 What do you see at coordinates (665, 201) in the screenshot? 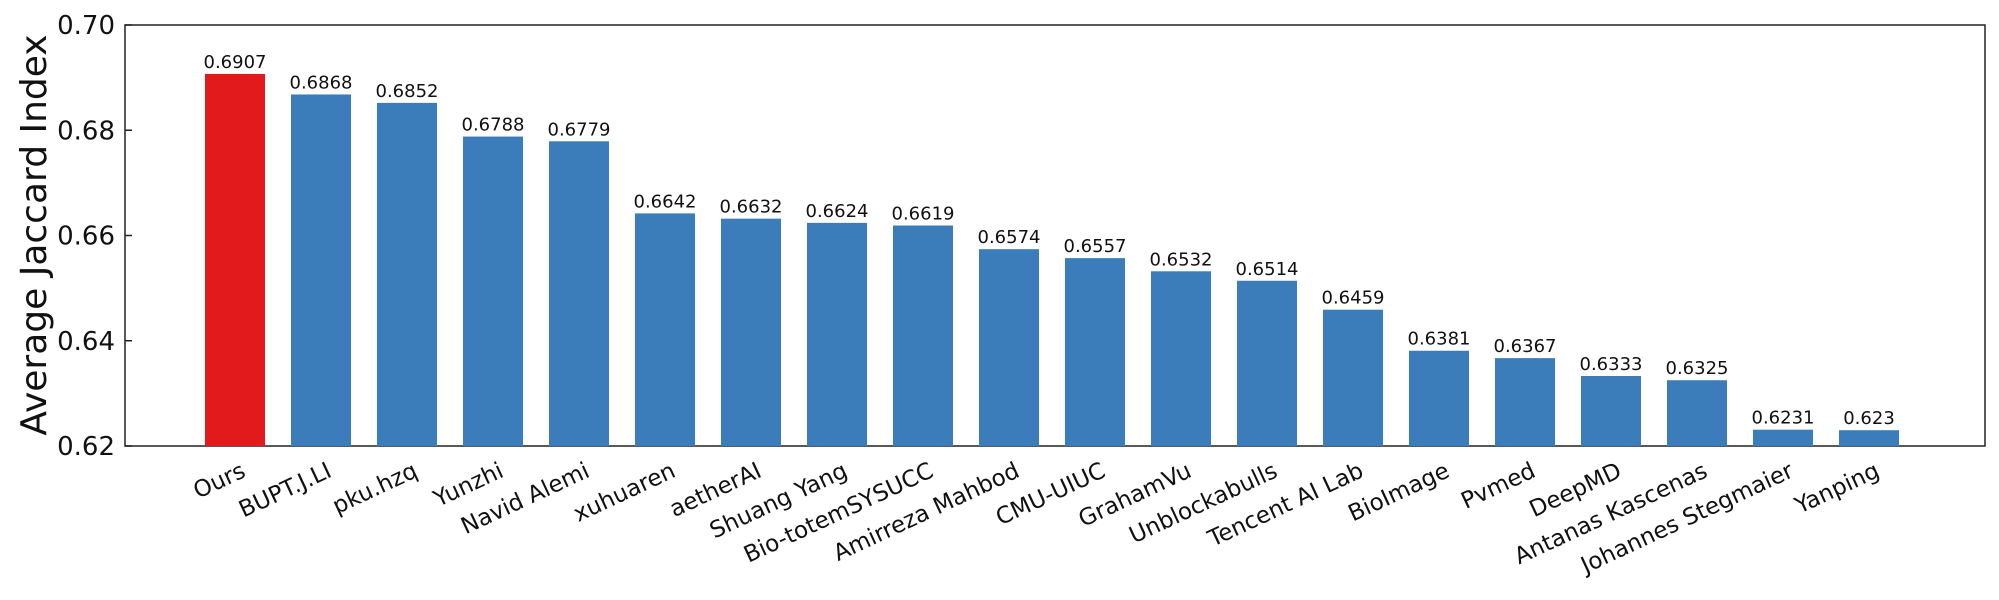
I see `bar-value-label: 0.6642` at bounding box center [665, 201].